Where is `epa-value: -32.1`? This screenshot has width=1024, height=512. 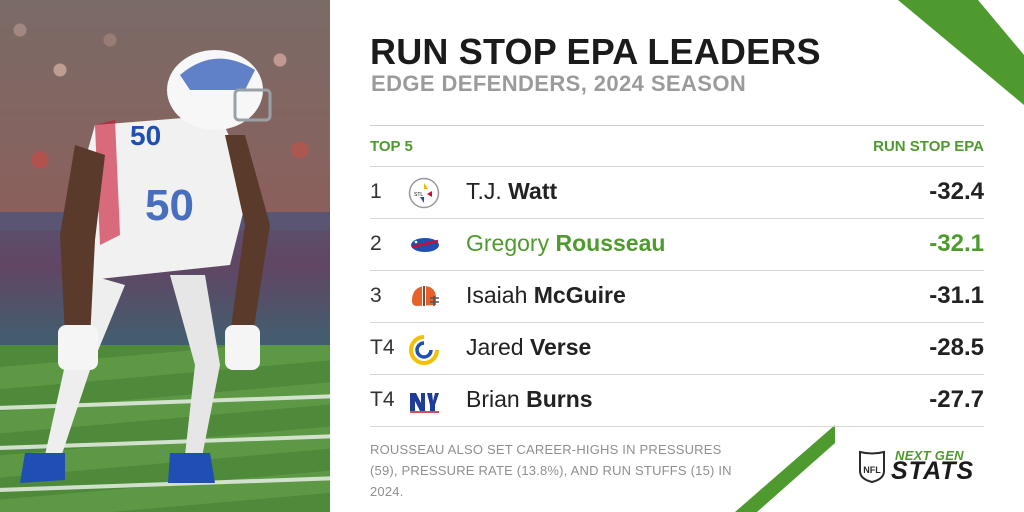
epa-value: -32.1 is located at coordinates (956, 243).